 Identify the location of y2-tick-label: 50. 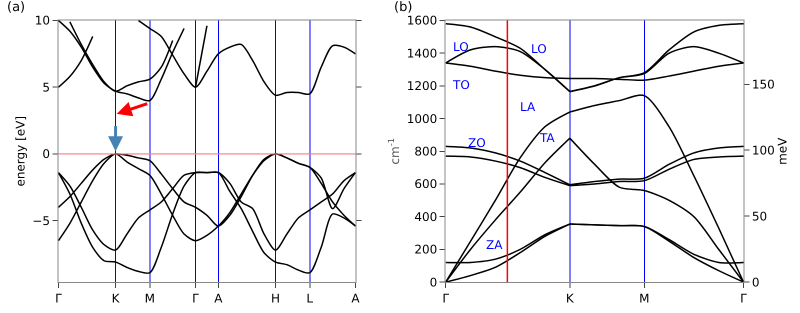
(760, 216).